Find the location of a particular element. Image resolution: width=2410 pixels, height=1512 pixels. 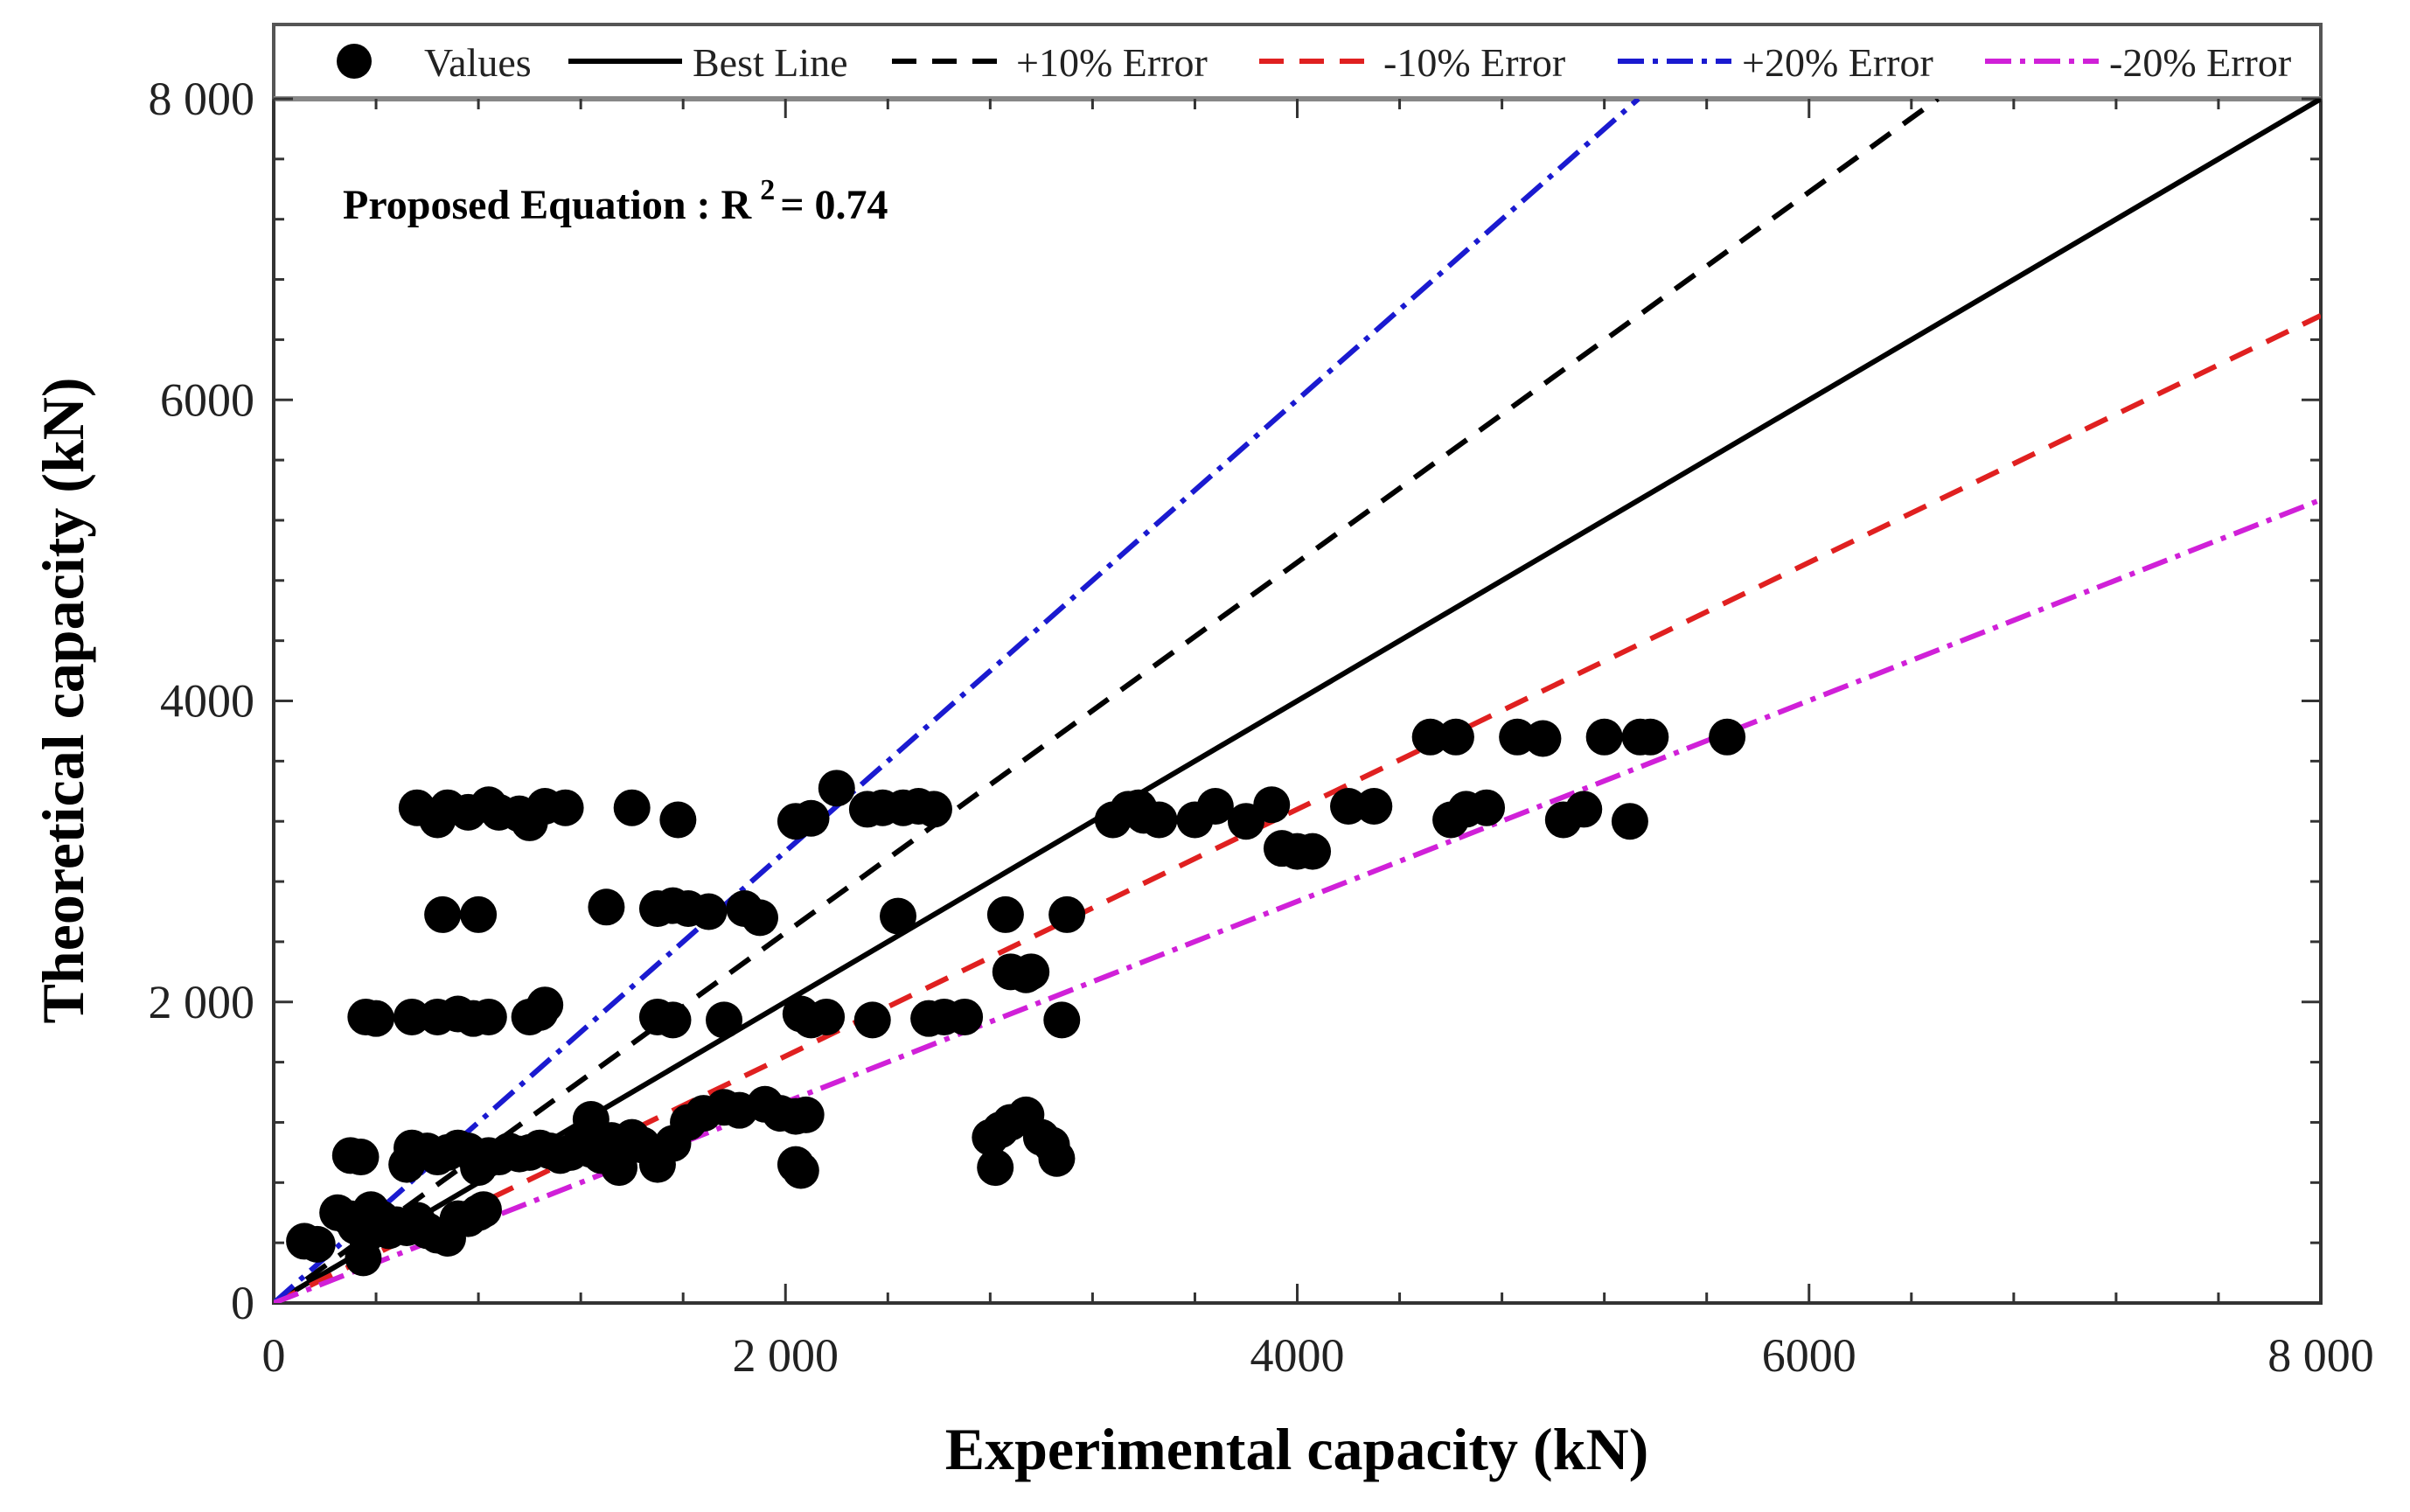

y-tick-label: 2 000 is located at coordinates (202, 1002).